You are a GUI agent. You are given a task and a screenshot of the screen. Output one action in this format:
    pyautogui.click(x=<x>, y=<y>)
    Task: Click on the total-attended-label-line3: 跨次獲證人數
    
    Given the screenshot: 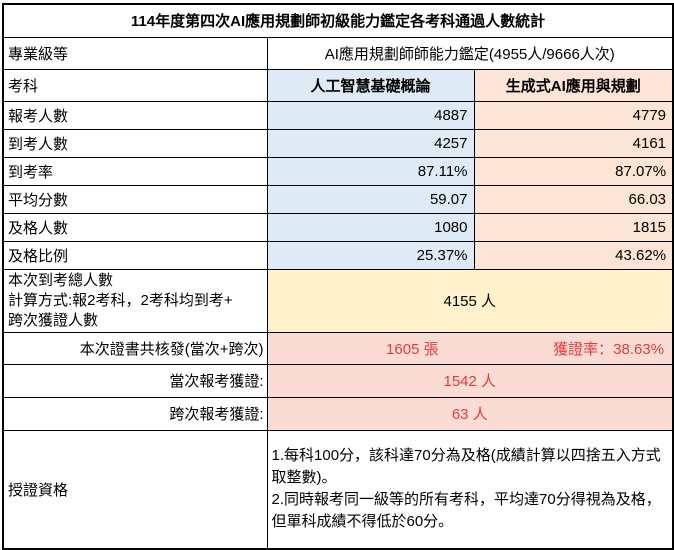 What is the action you would take?
    pyautogui.click(x=53, y=320)
    